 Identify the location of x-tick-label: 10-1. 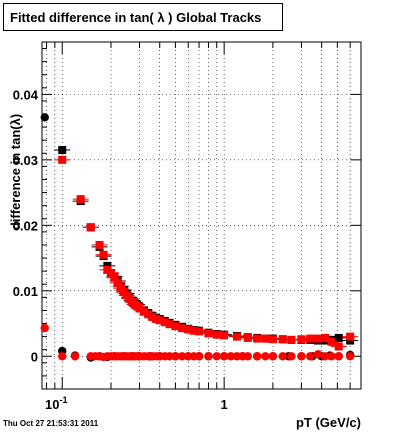
(56, 403).